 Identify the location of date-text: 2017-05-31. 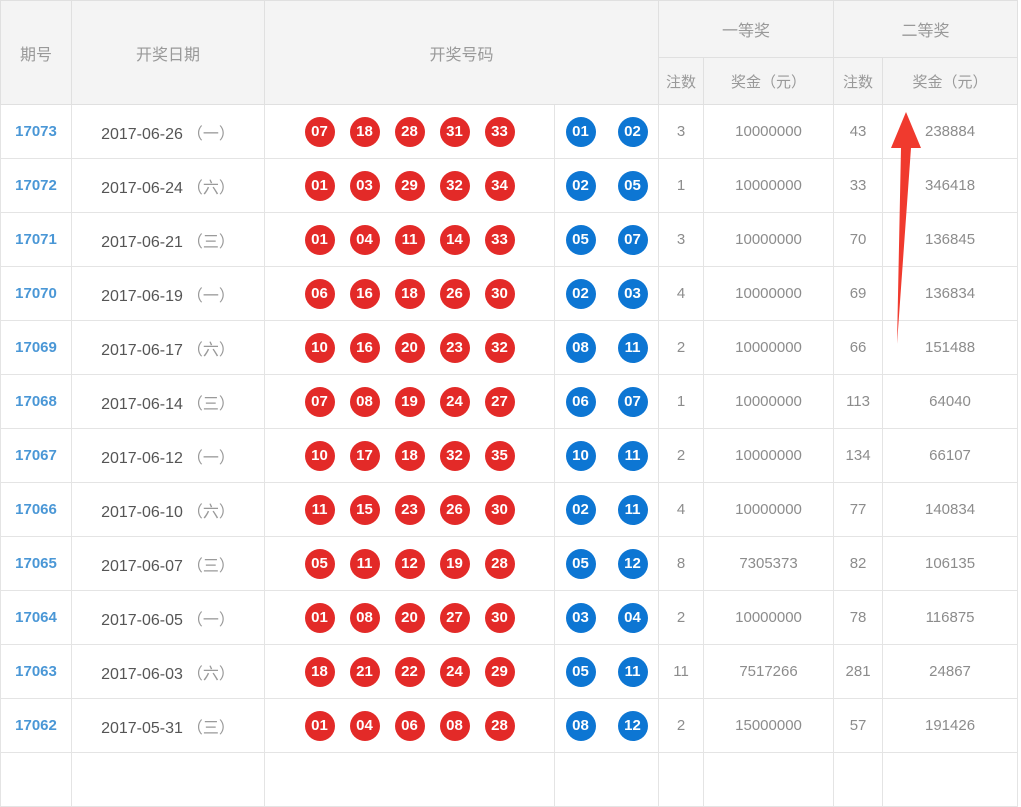
(142, 728).